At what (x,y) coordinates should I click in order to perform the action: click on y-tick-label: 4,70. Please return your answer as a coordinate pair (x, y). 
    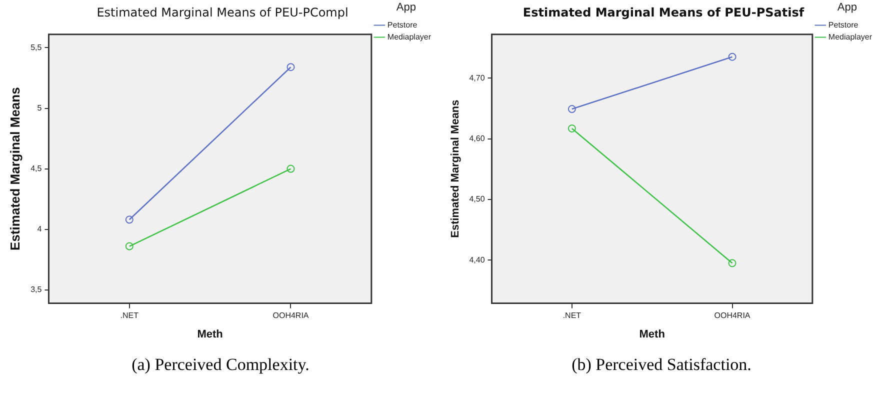
    Looking at the image, I should click on (477, 77).